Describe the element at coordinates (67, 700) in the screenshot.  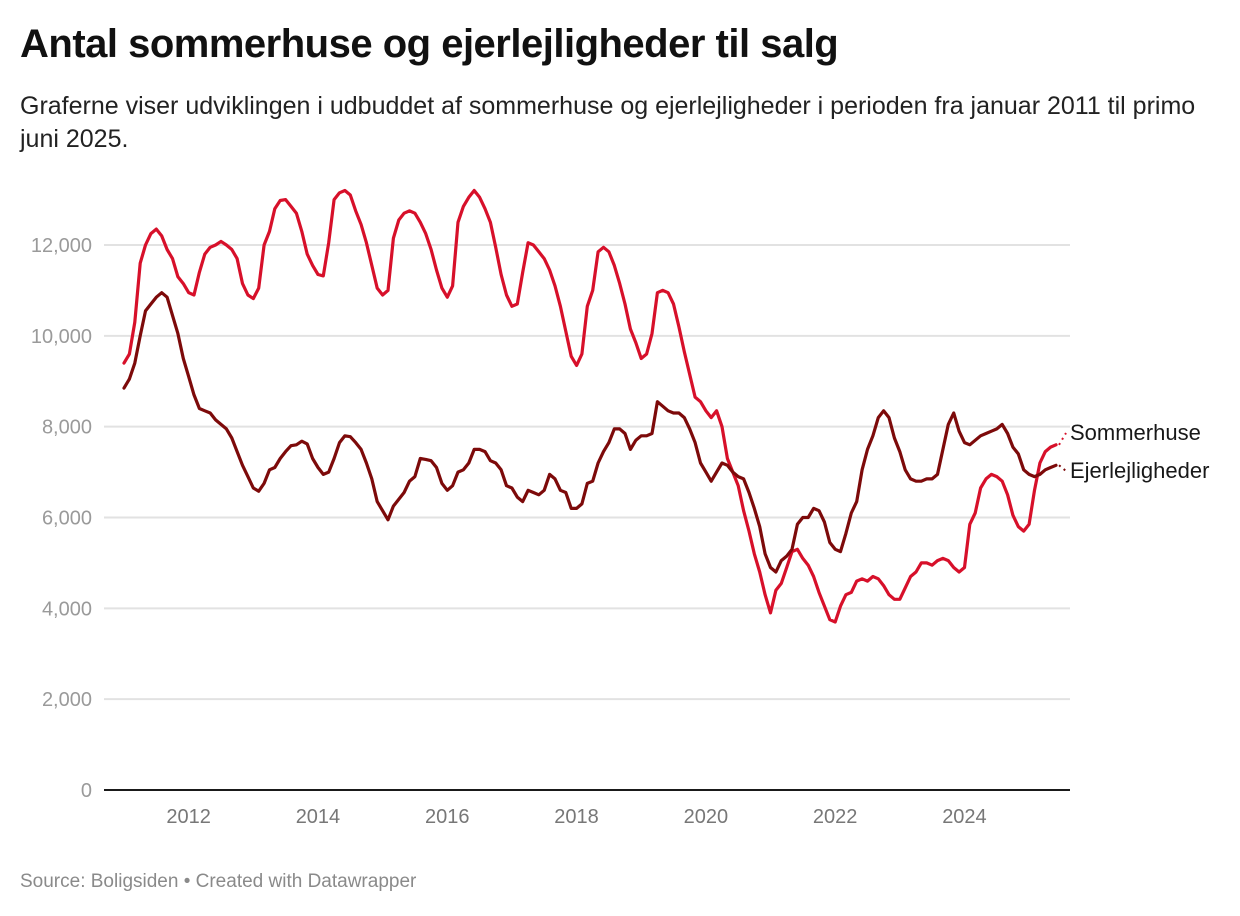
I see `y-tick-label: 2,000` at that location.